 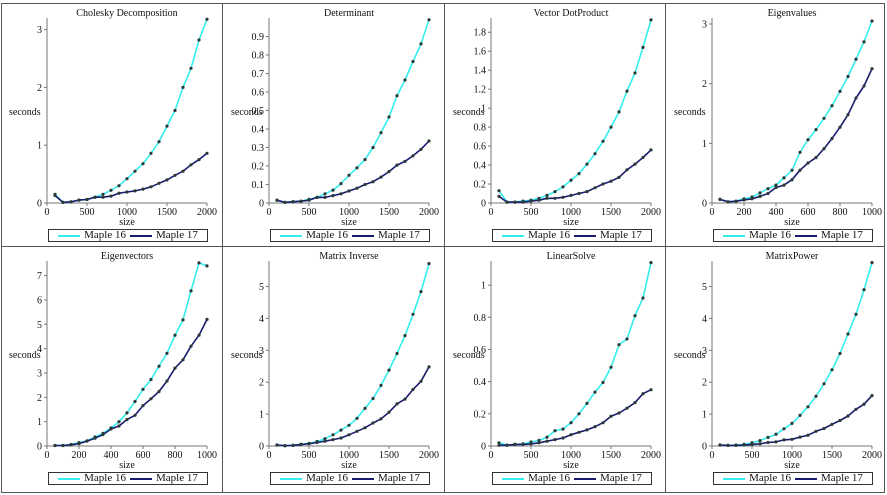 What do you see at coordinates (349, 256) in the screenshot?
I see `chart-title: Matrix Inverse` at bounding box center [349, 256].